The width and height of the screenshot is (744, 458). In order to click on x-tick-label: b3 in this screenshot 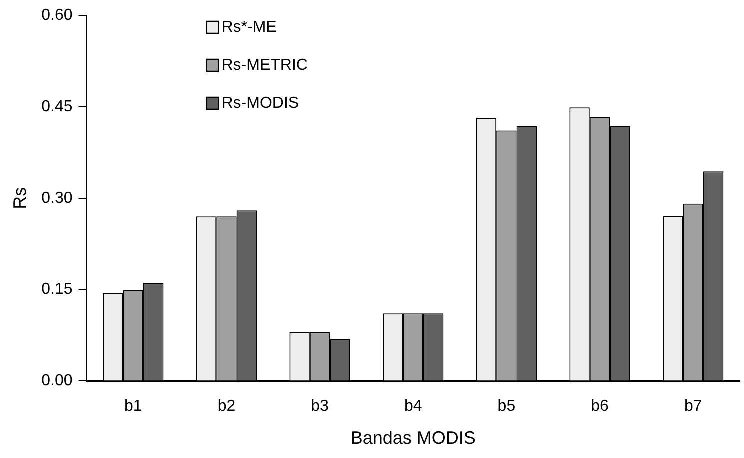, I will do `click(320, 407)`.